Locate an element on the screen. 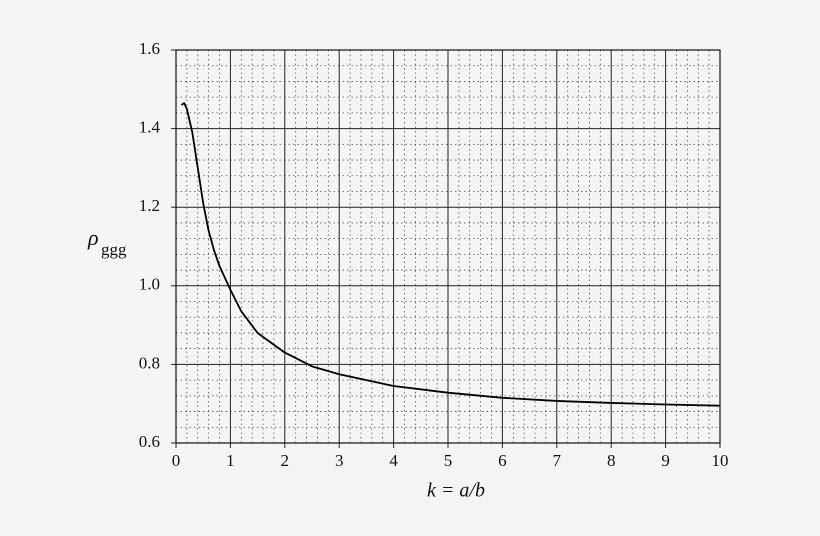 This screenshot has height=536, width=820. x-tick-label: 5 is located at coordinates (448, 460).